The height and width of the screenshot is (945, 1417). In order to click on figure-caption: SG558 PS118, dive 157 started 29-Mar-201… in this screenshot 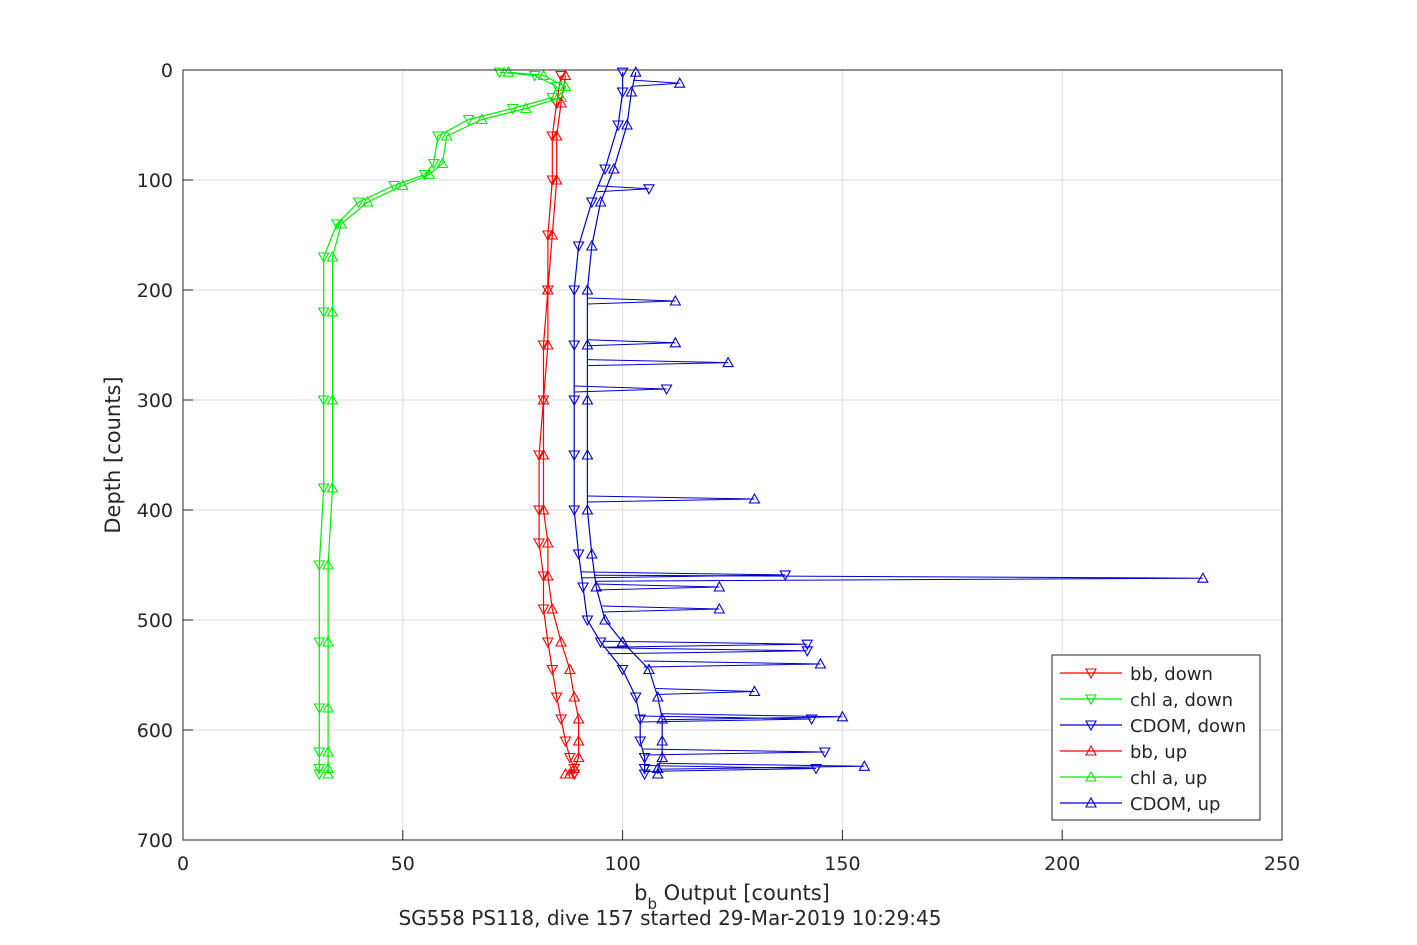, I will do `click(669, 918)`.